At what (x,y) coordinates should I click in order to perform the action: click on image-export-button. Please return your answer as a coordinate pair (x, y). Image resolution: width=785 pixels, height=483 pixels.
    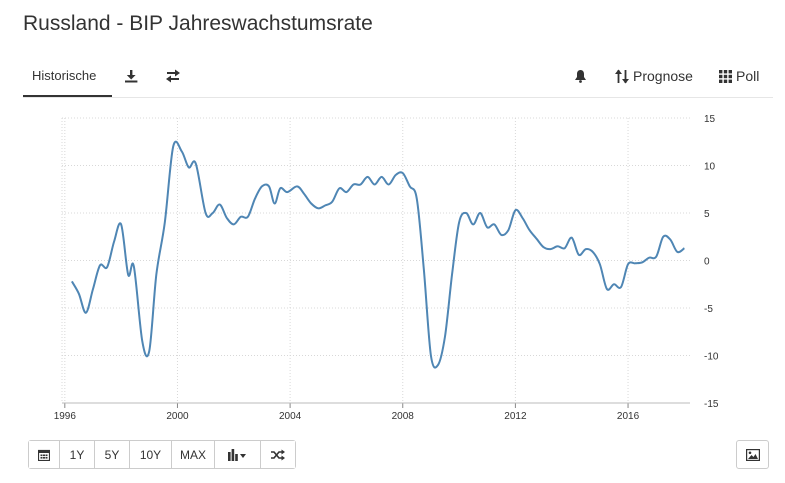
    Looking at the image, I should click on (752, 454).